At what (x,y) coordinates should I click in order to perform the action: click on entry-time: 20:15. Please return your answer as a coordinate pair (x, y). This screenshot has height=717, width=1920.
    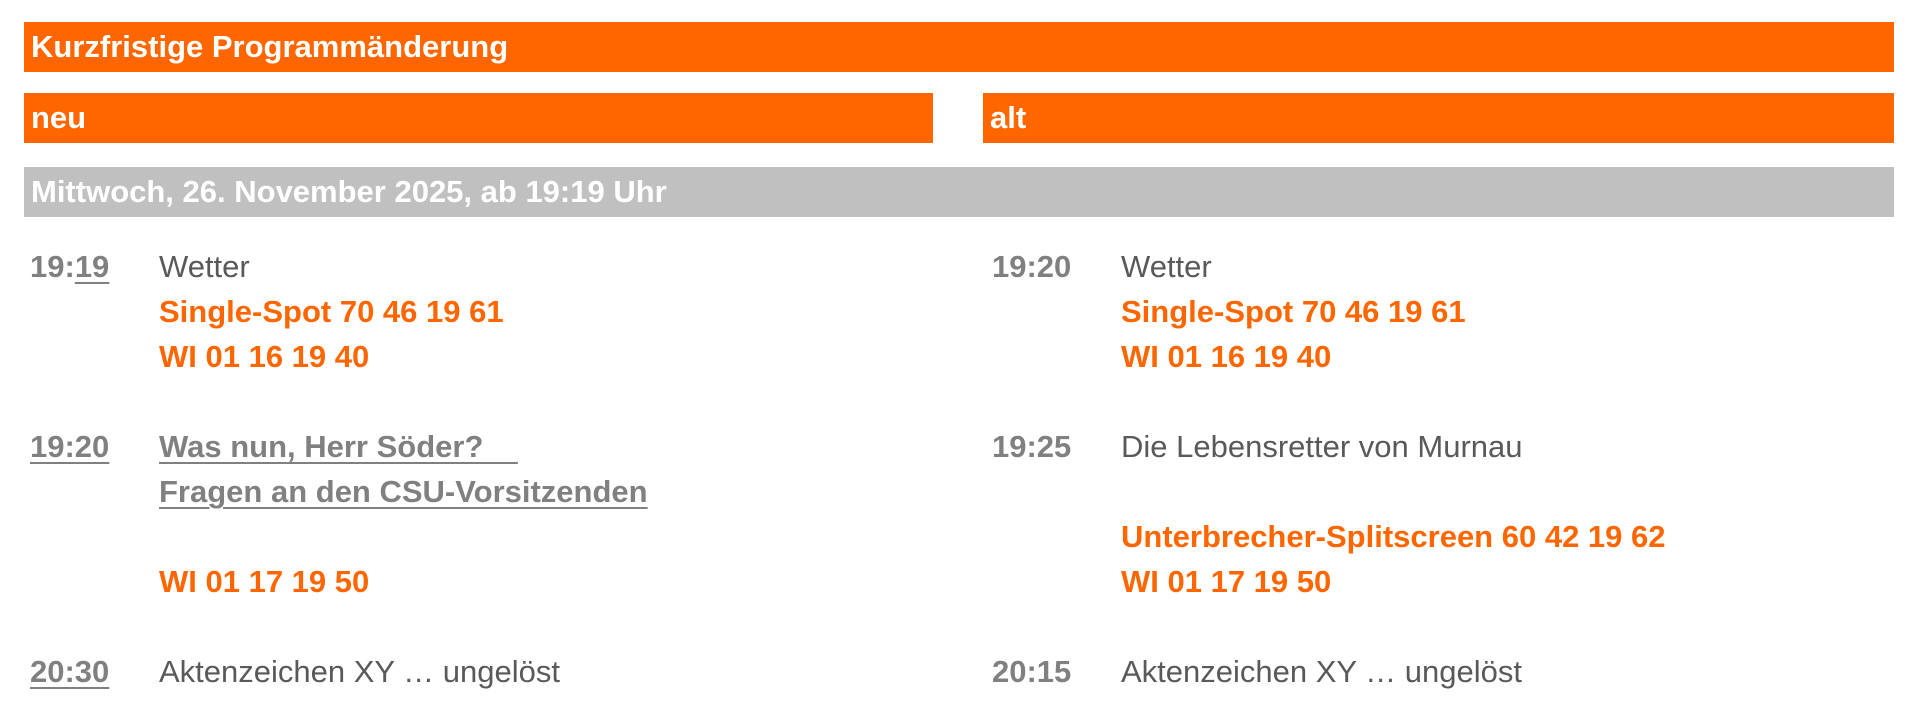
    Looking at the image, I should click on (1032, 671).